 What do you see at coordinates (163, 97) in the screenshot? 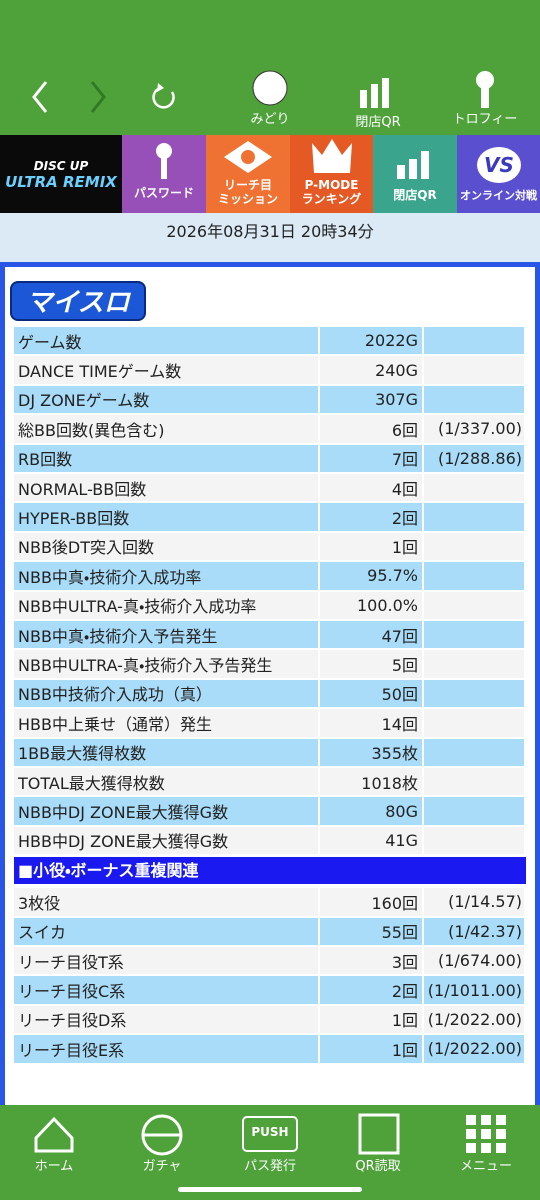
I see `reload-button` at bounding box center [163, 97].